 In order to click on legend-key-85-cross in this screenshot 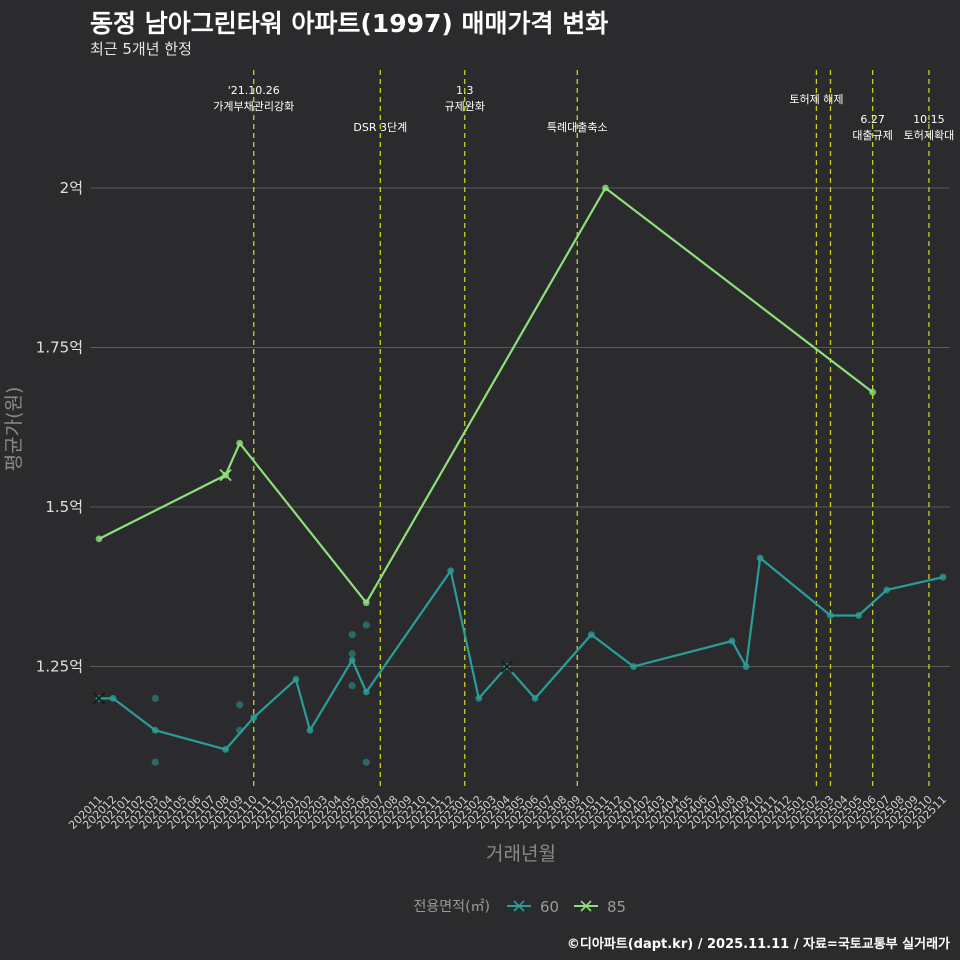, I will do `click(586, 906)`.